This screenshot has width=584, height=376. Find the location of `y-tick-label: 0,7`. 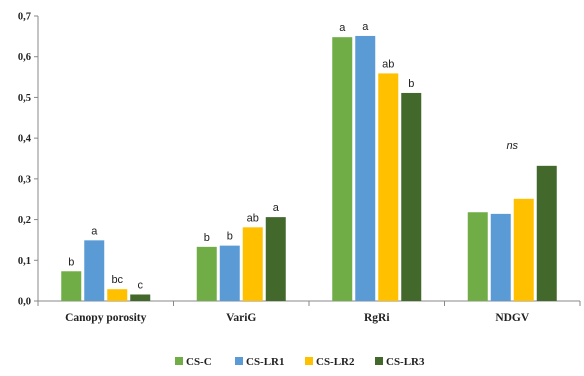

y-tick-label: 0,7 is located at coordinates (24, 17).